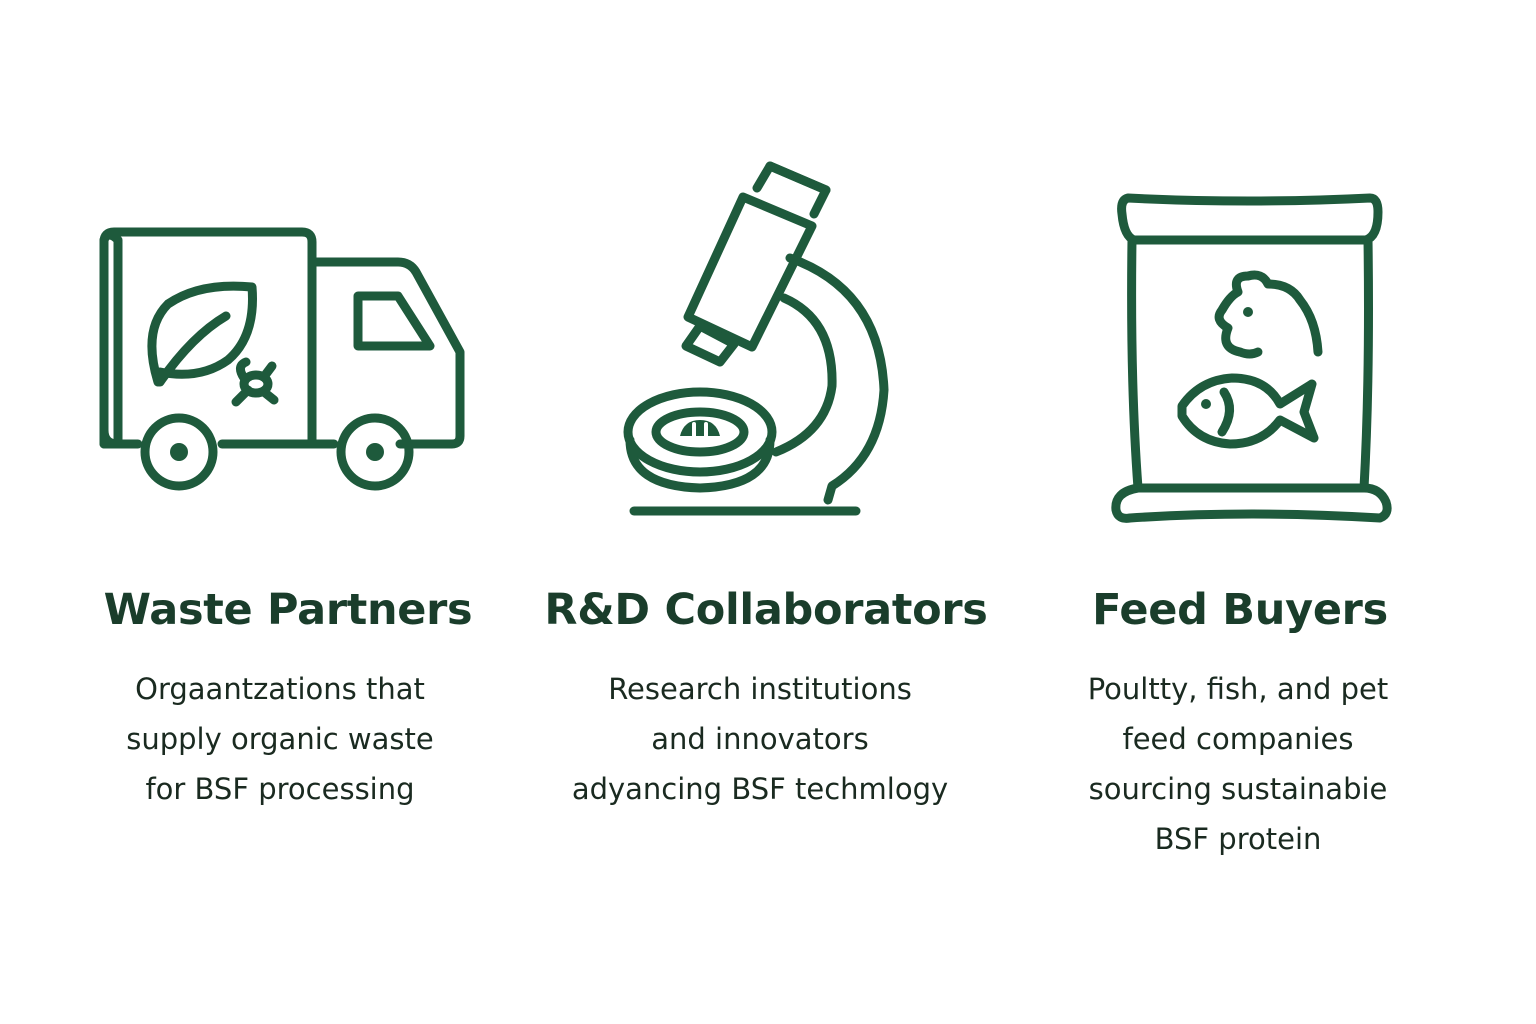  I want to click on description-line: supply organic waste, so click(280, 739).